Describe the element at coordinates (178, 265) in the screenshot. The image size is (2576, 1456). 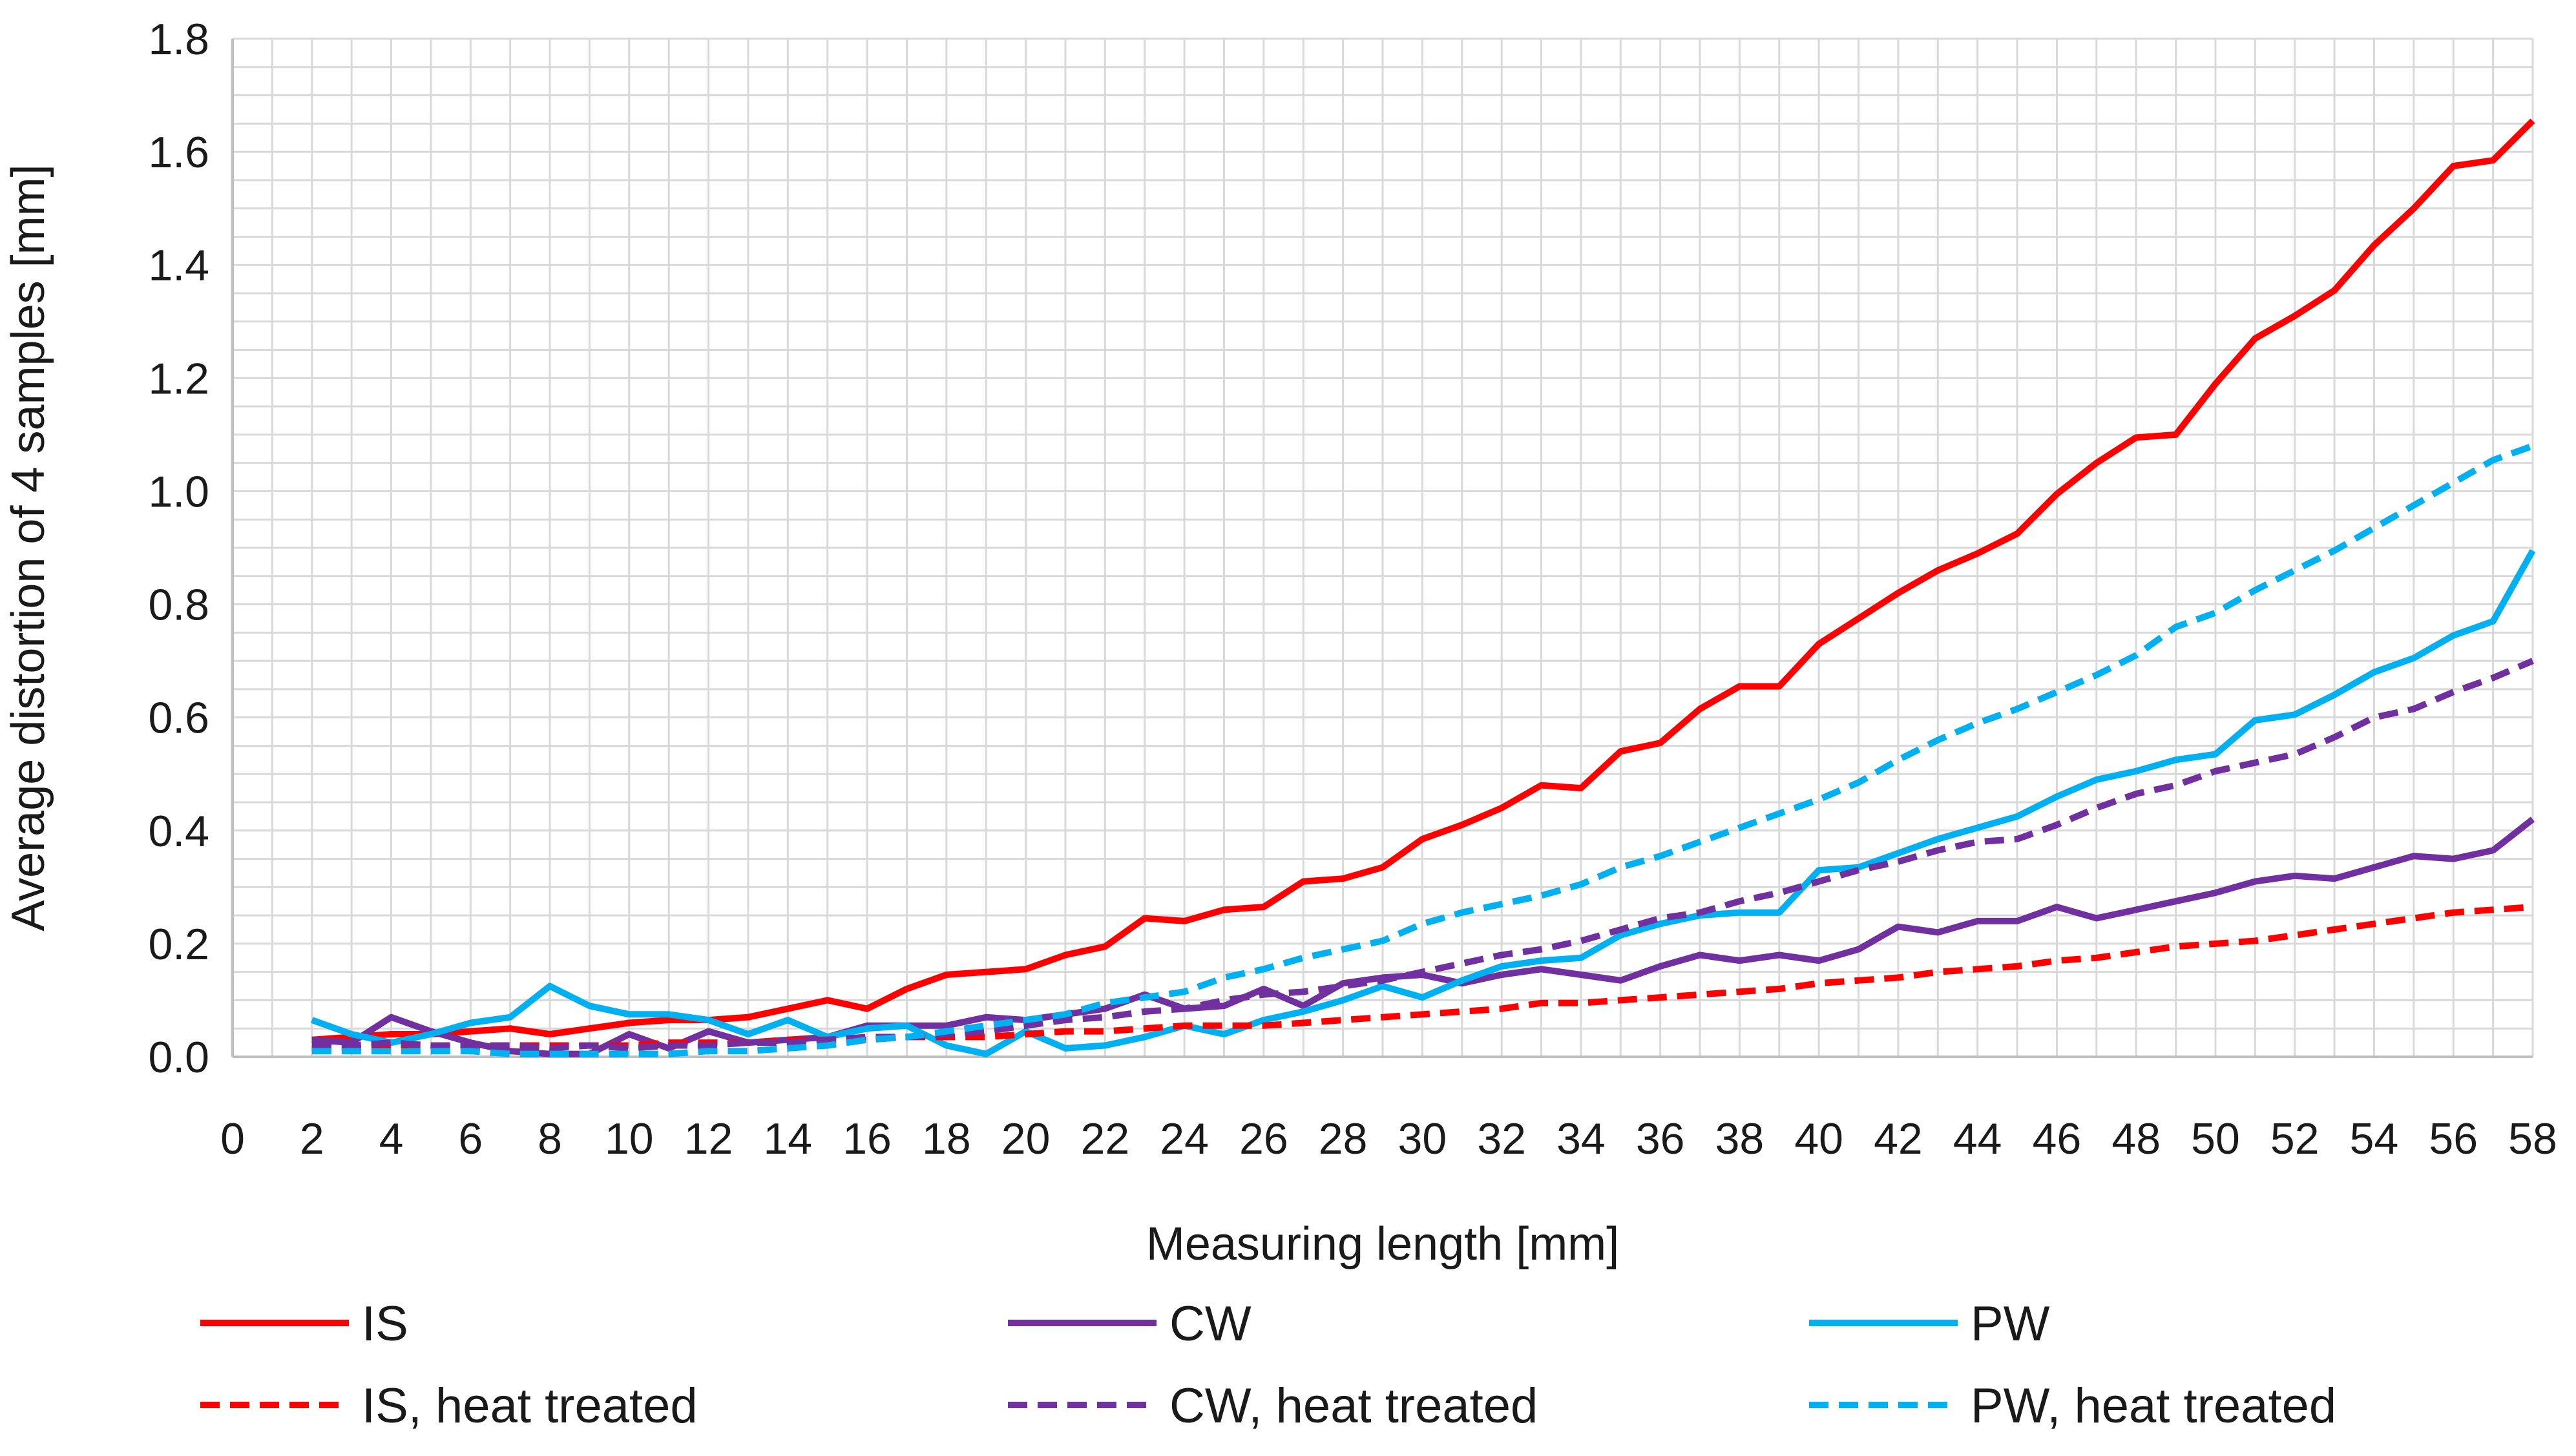
I see `y-tick-label: 1.4` at that location.